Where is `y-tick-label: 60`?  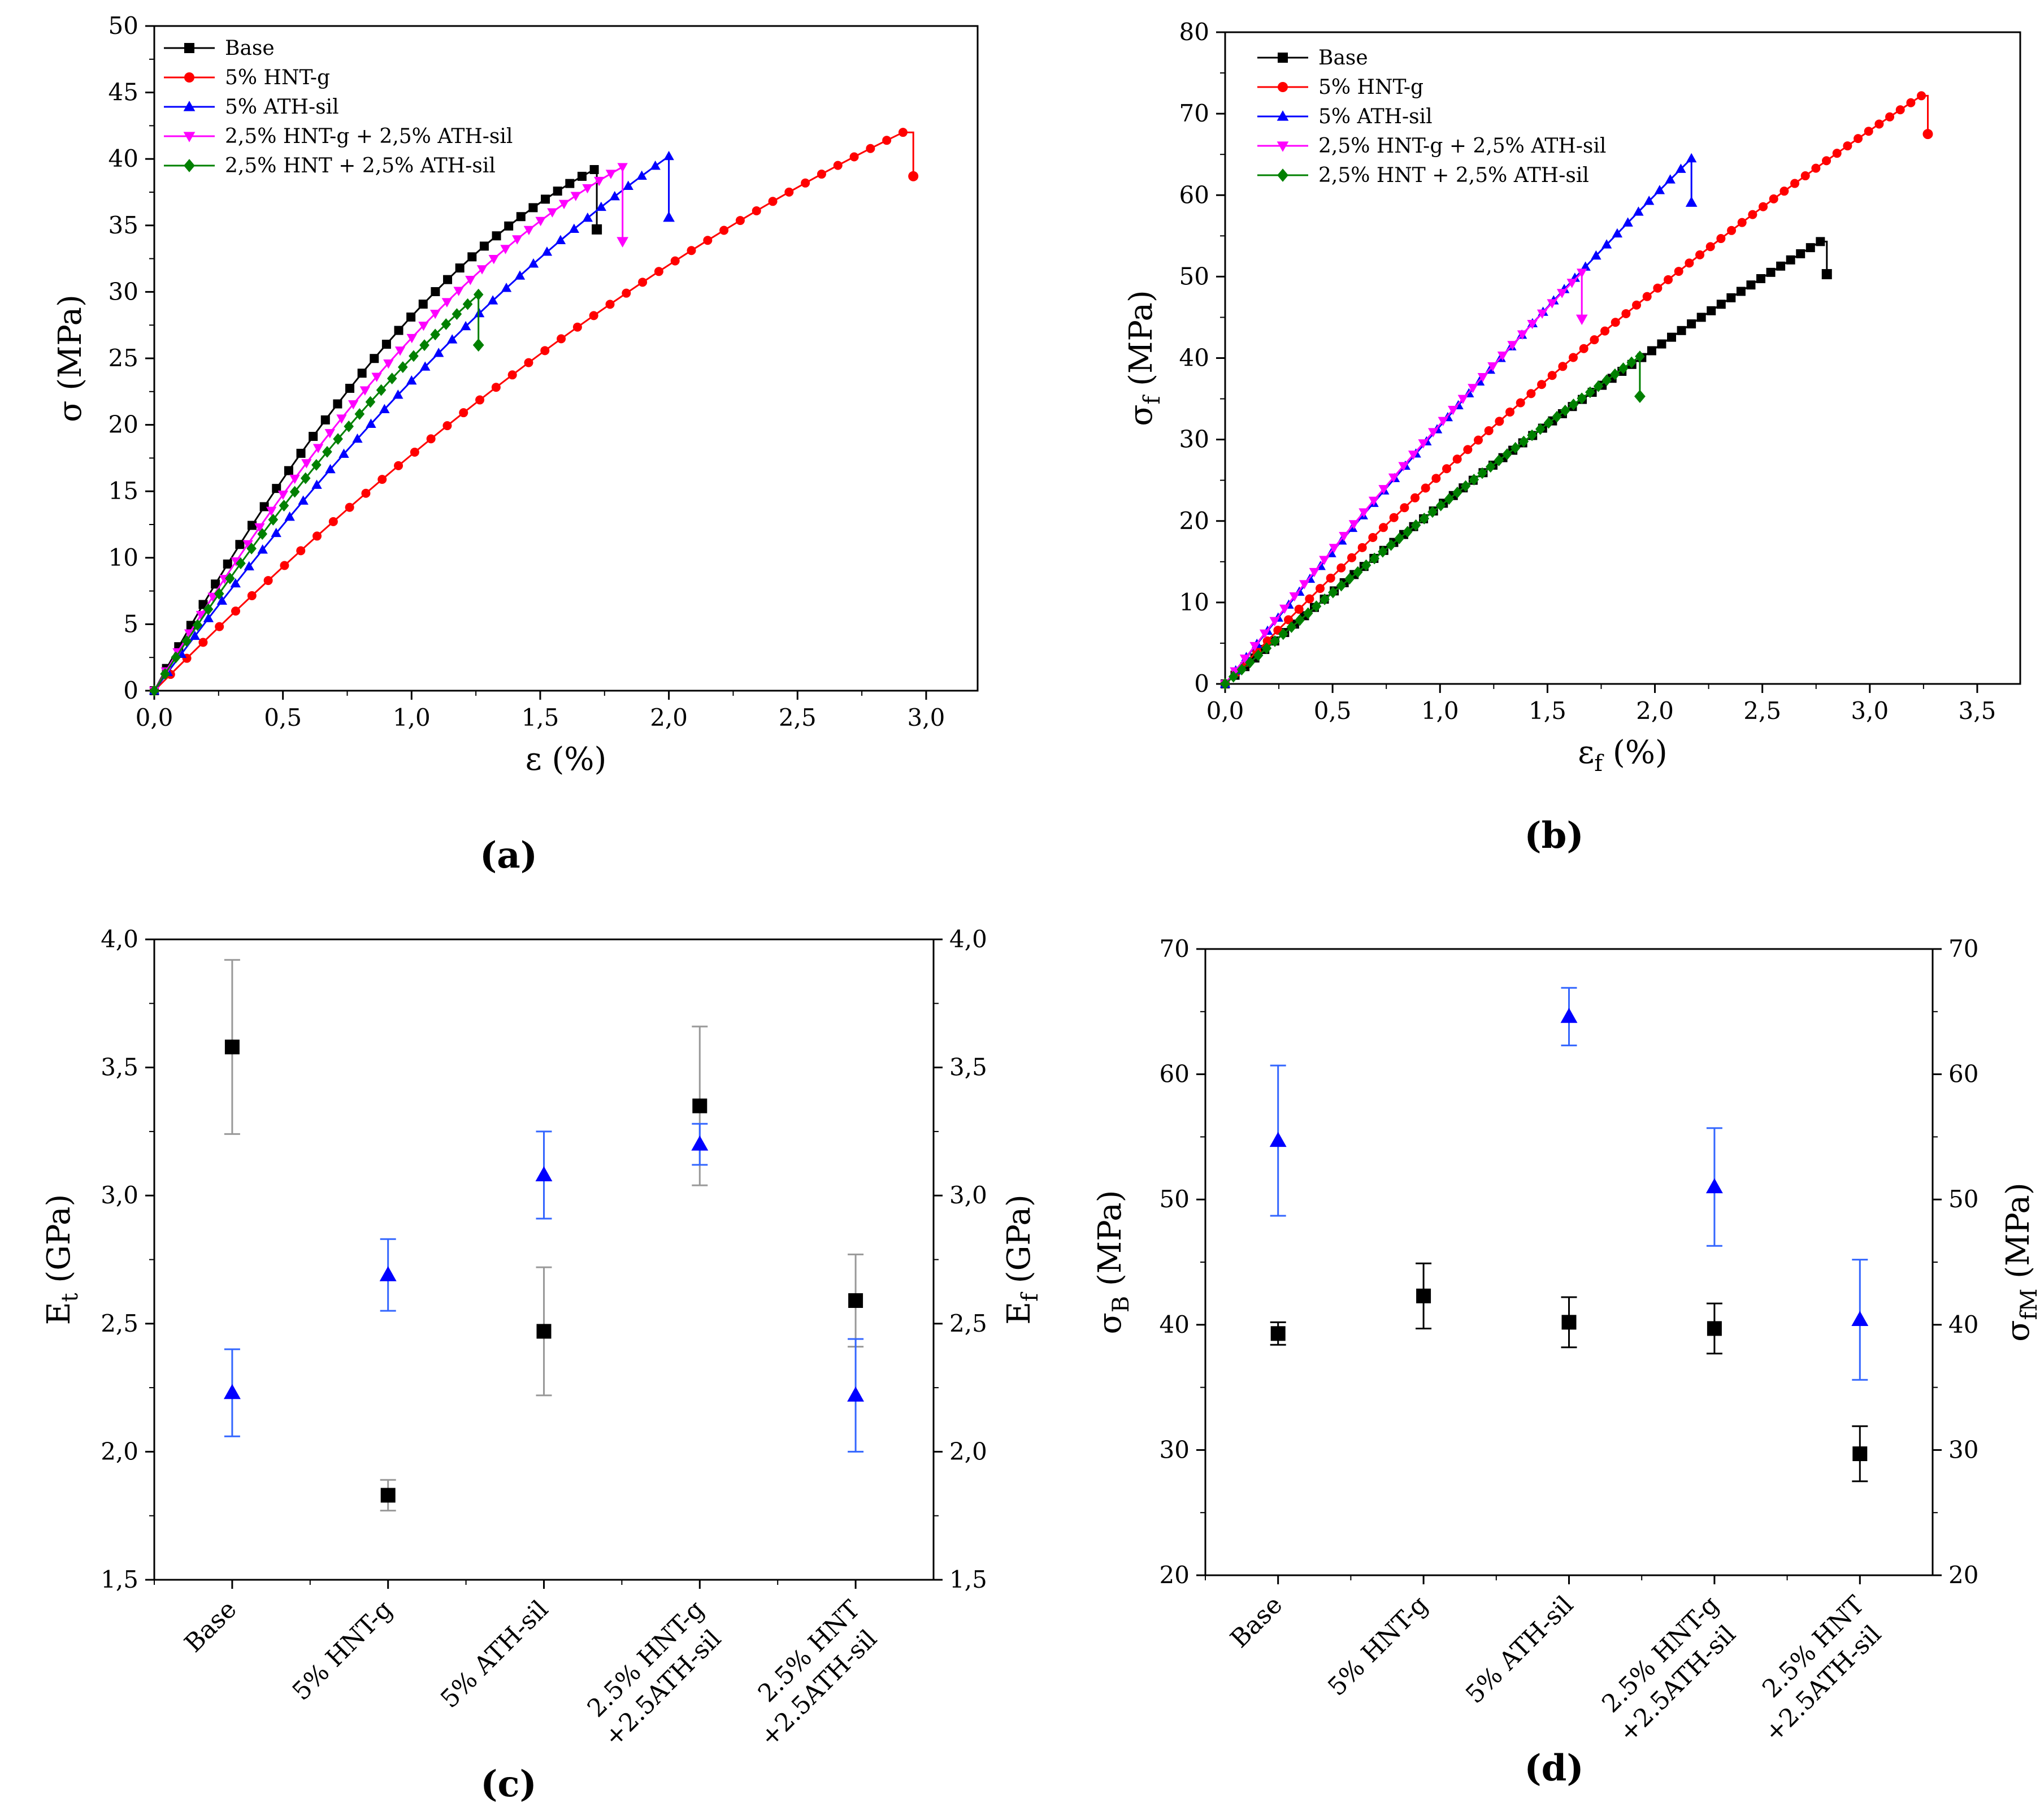 y-tick-label: 60 is located at coordinates (1175, 1074).